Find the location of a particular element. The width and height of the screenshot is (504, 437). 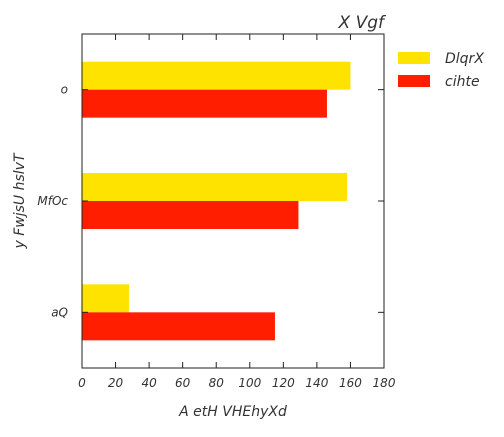

y-tick-label: o is located at coordinates (64, 90).